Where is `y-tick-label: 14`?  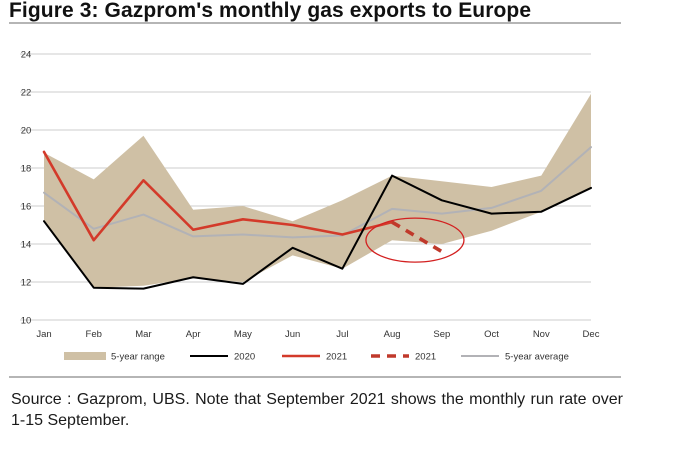
y-tick-label: 14 is located at coordinates (26, 245).